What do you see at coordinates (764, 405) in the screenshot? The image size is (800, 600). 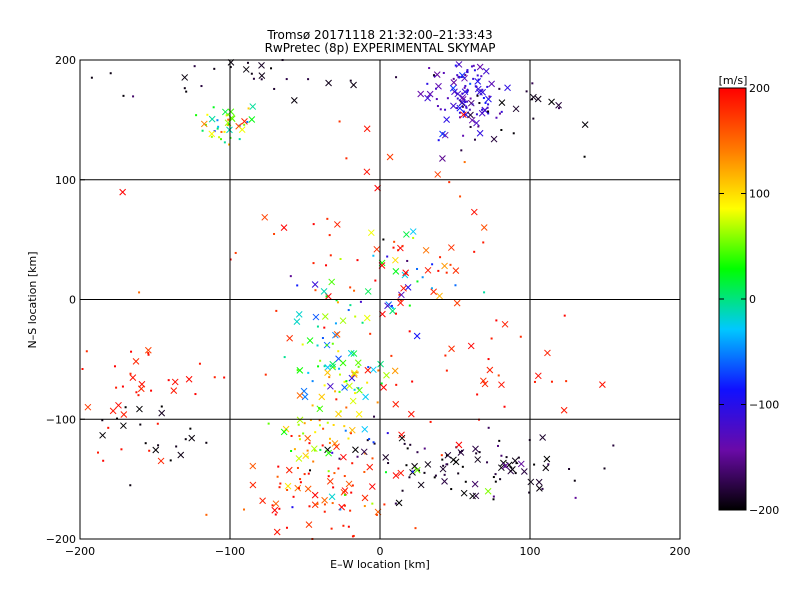 I see `colorbar-tick-label: −100` at bounding box center [764, 405].